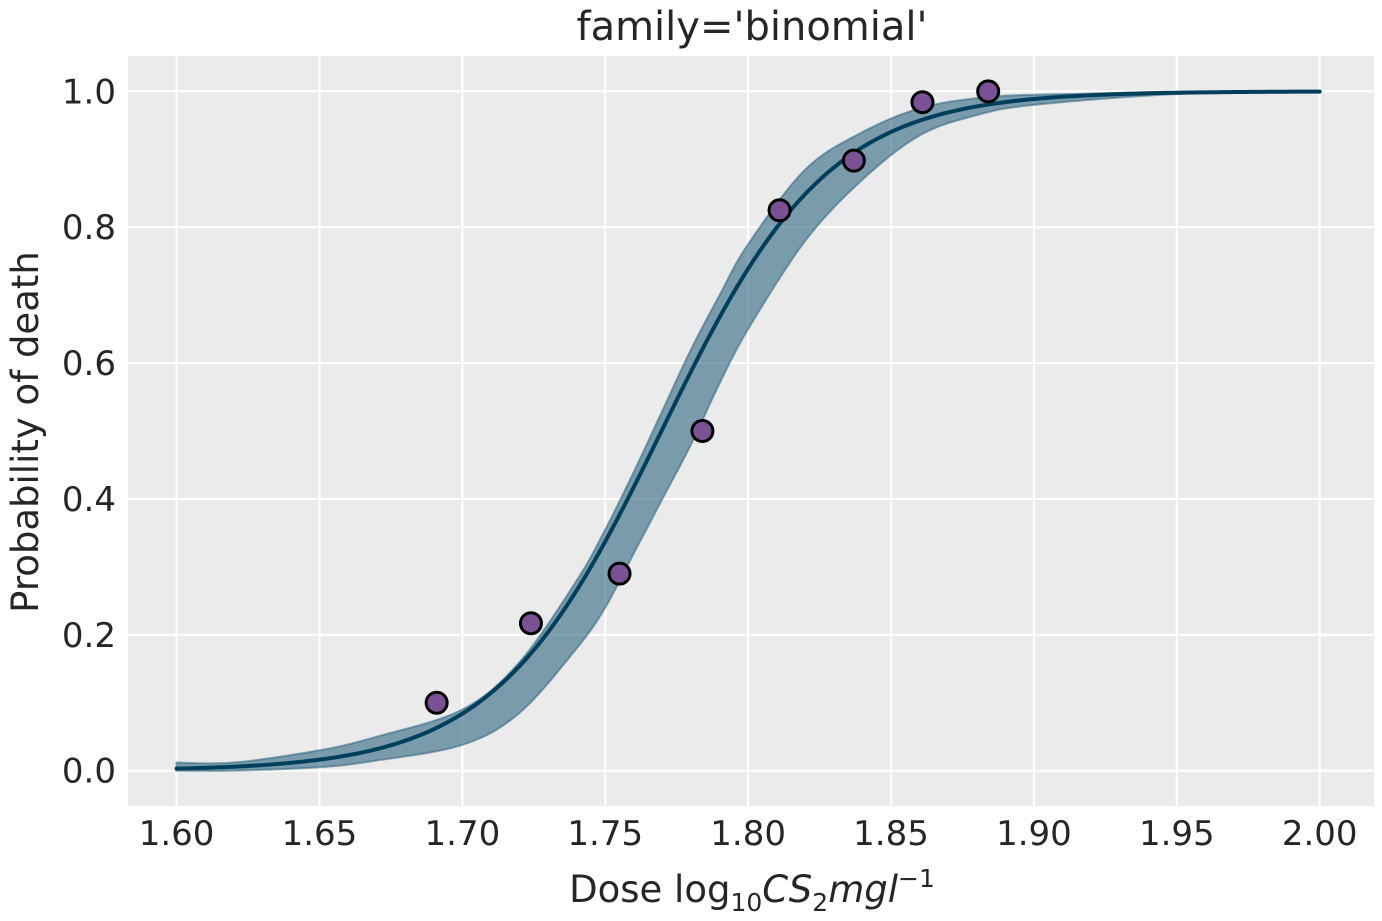 The width and height of the screenshot is (1382, 921). I want to click on x-tick-label: 1.75, so click(605, 834).